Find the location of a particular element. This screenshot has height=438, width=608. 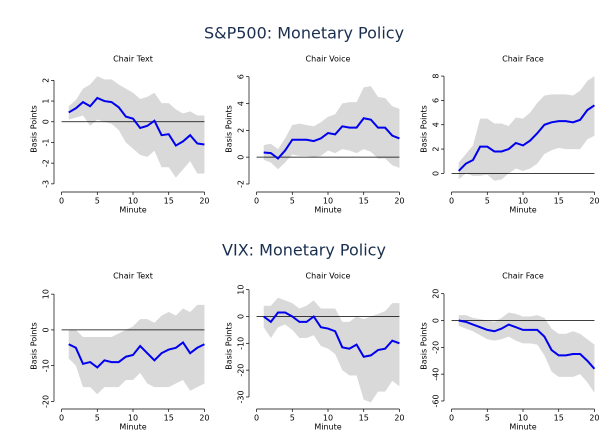

y-tick-label: -1 is located at coordinates (46, 142).